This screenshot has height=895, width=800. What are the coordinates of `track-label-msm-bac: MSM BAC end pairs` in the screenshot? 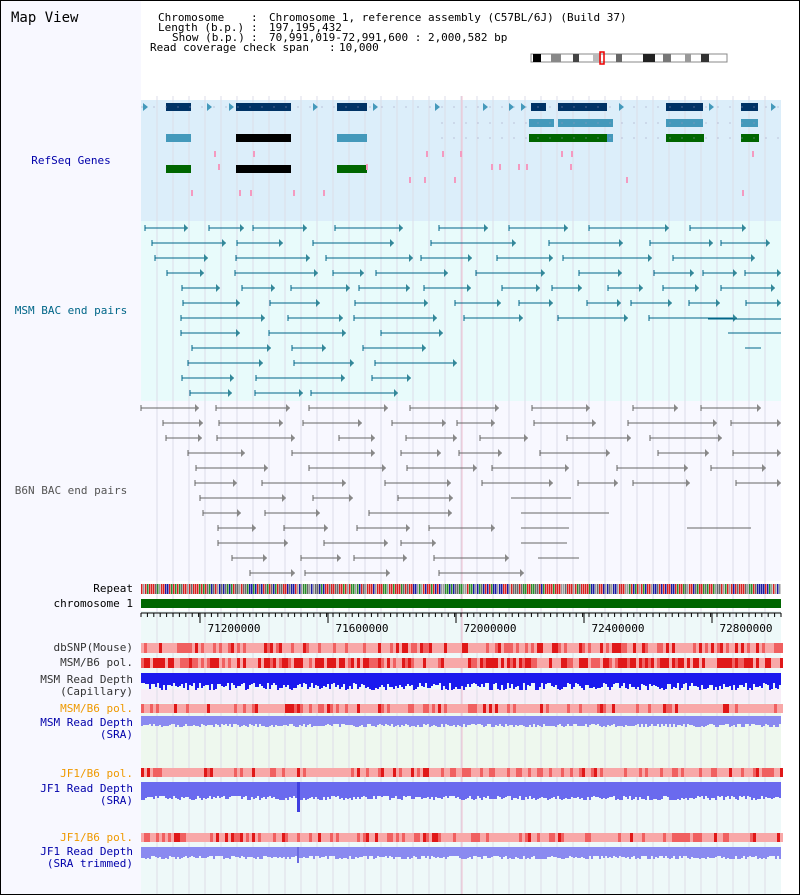 It's located at (71, 310).